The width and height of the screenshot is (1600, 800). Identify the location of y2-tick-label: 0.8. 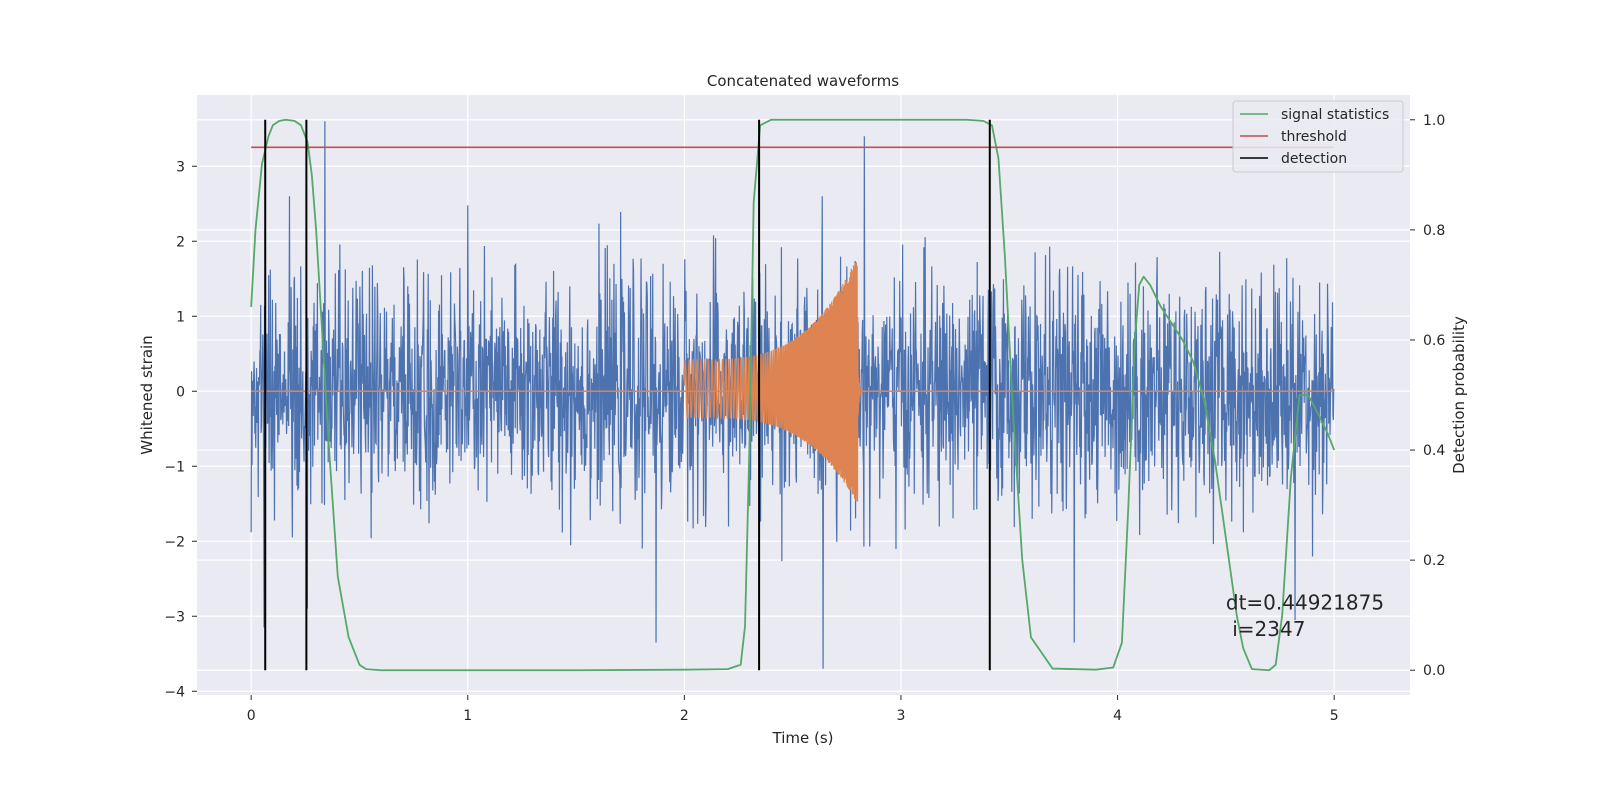
(1434, 231).